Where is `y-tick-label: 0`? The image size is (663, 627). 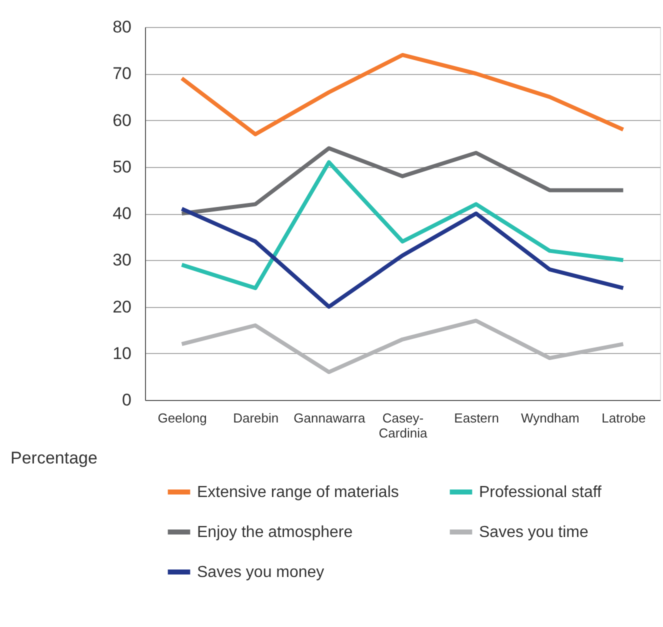 y-tick-label: 0 is located at coordinates (127, 400).